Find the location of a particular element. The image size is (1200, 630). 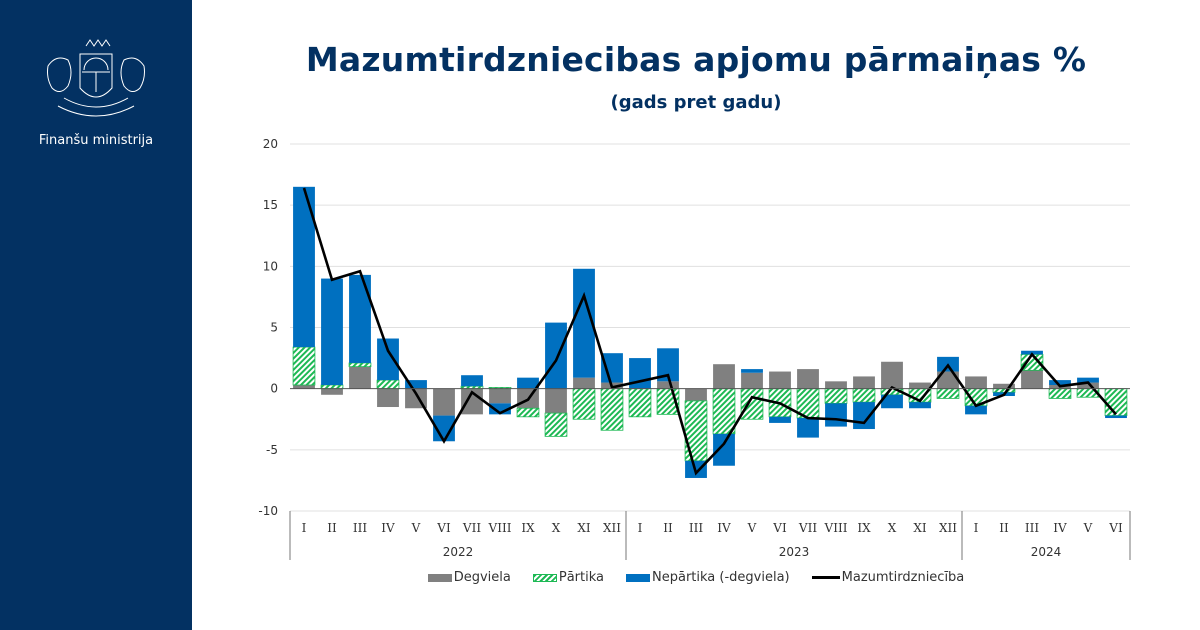

legend-item-degviela: Degviela is located at coordinates (469, 577).